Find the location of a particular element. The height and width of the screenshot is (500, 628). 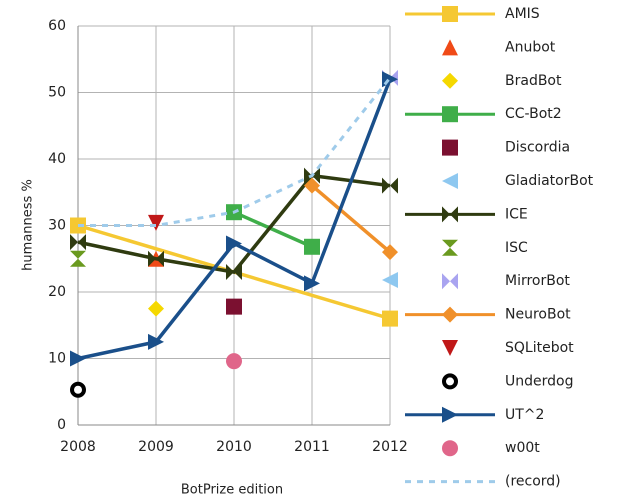

x-axis-label: BotPrize edition is located at coordinates (232, 490).